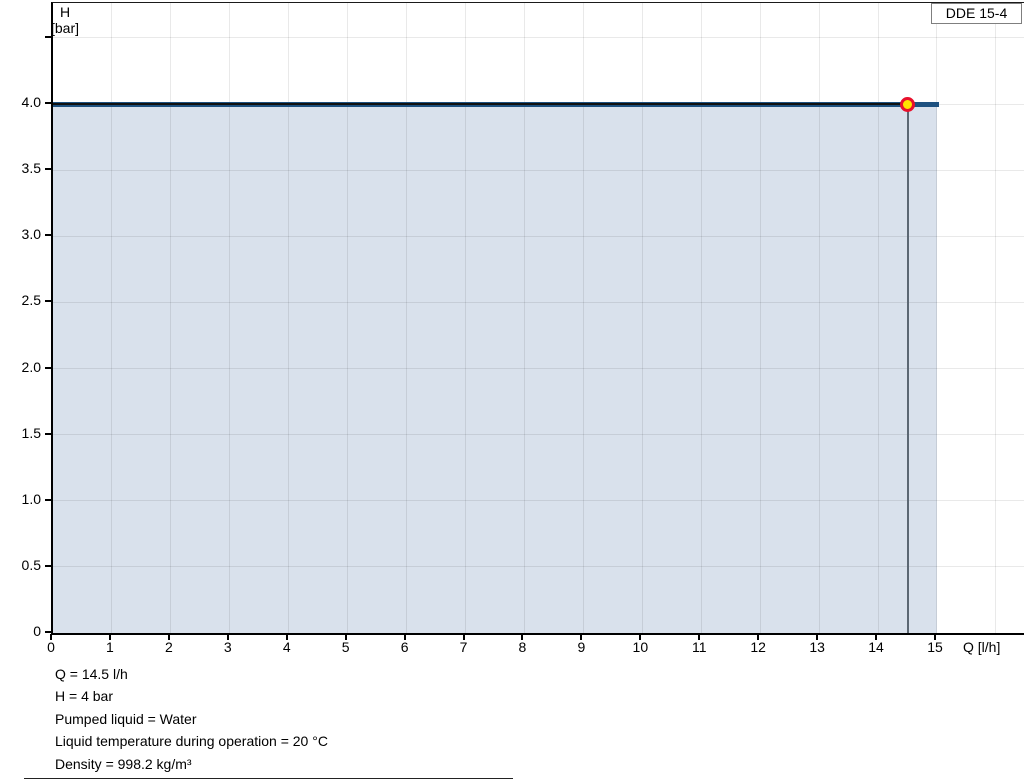  Describe the element at coordinates (463, 647) in the screenshot. I see `x-tick-label: 7` at that location.